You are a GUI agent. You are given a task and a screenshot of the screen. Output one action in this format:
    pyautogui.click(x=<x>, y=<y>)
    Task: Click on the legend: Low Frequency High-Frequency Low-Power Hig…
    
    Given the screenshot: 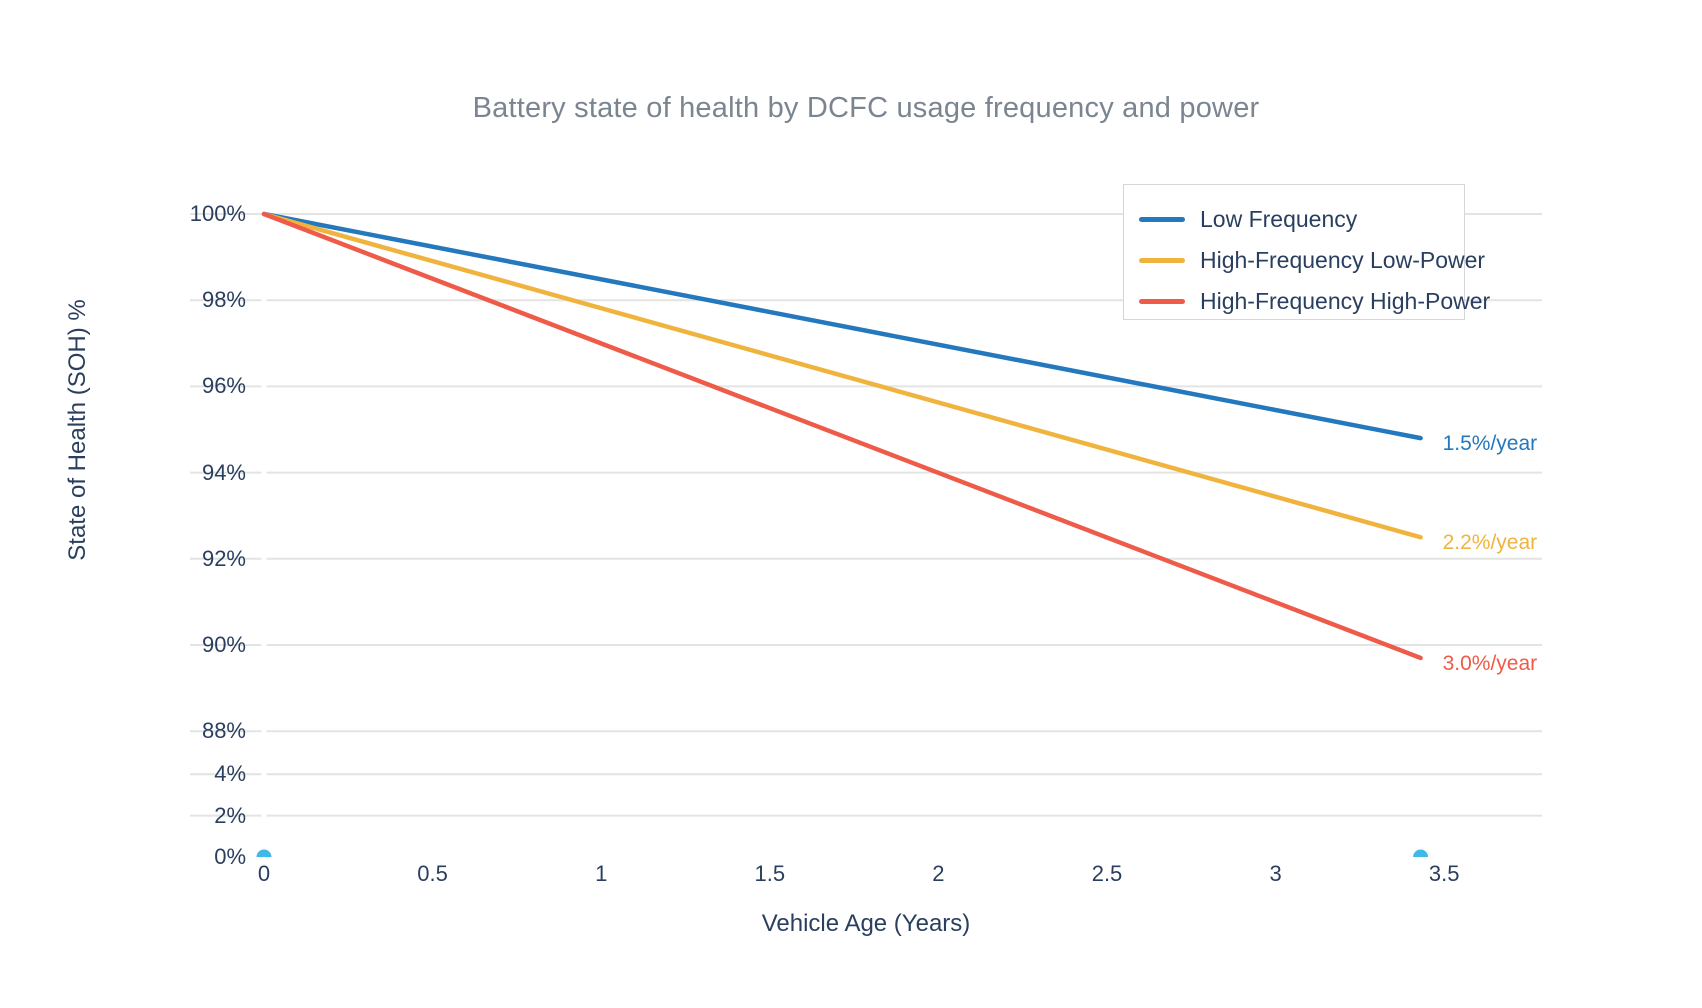 What is the action you would take?
    pyautogui.click(x=1306, y=253)
    